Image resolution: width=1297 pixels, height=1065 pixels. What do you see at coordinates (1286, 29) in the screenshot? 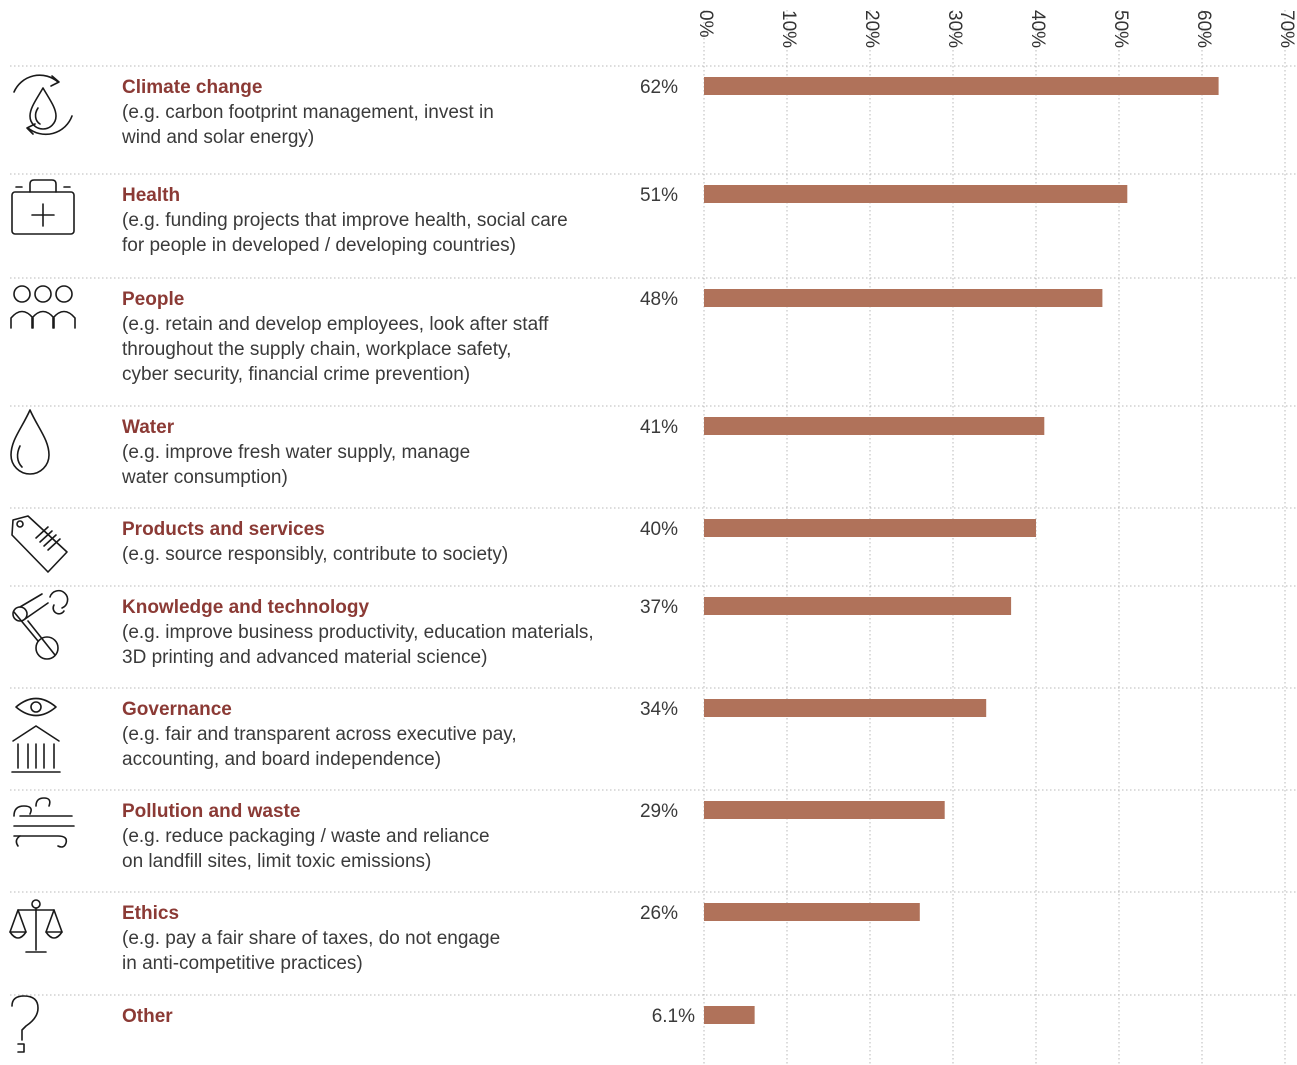
I see `x-tick-label: 70%` at bounding box center [1286, 29].